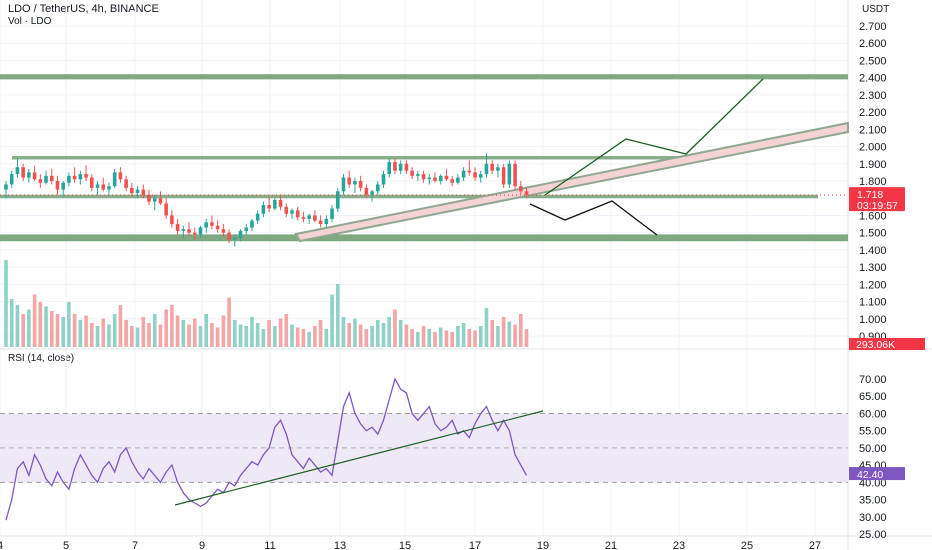 The image size is (932, 550). I want to click on volume-bars, so click(266, 303).